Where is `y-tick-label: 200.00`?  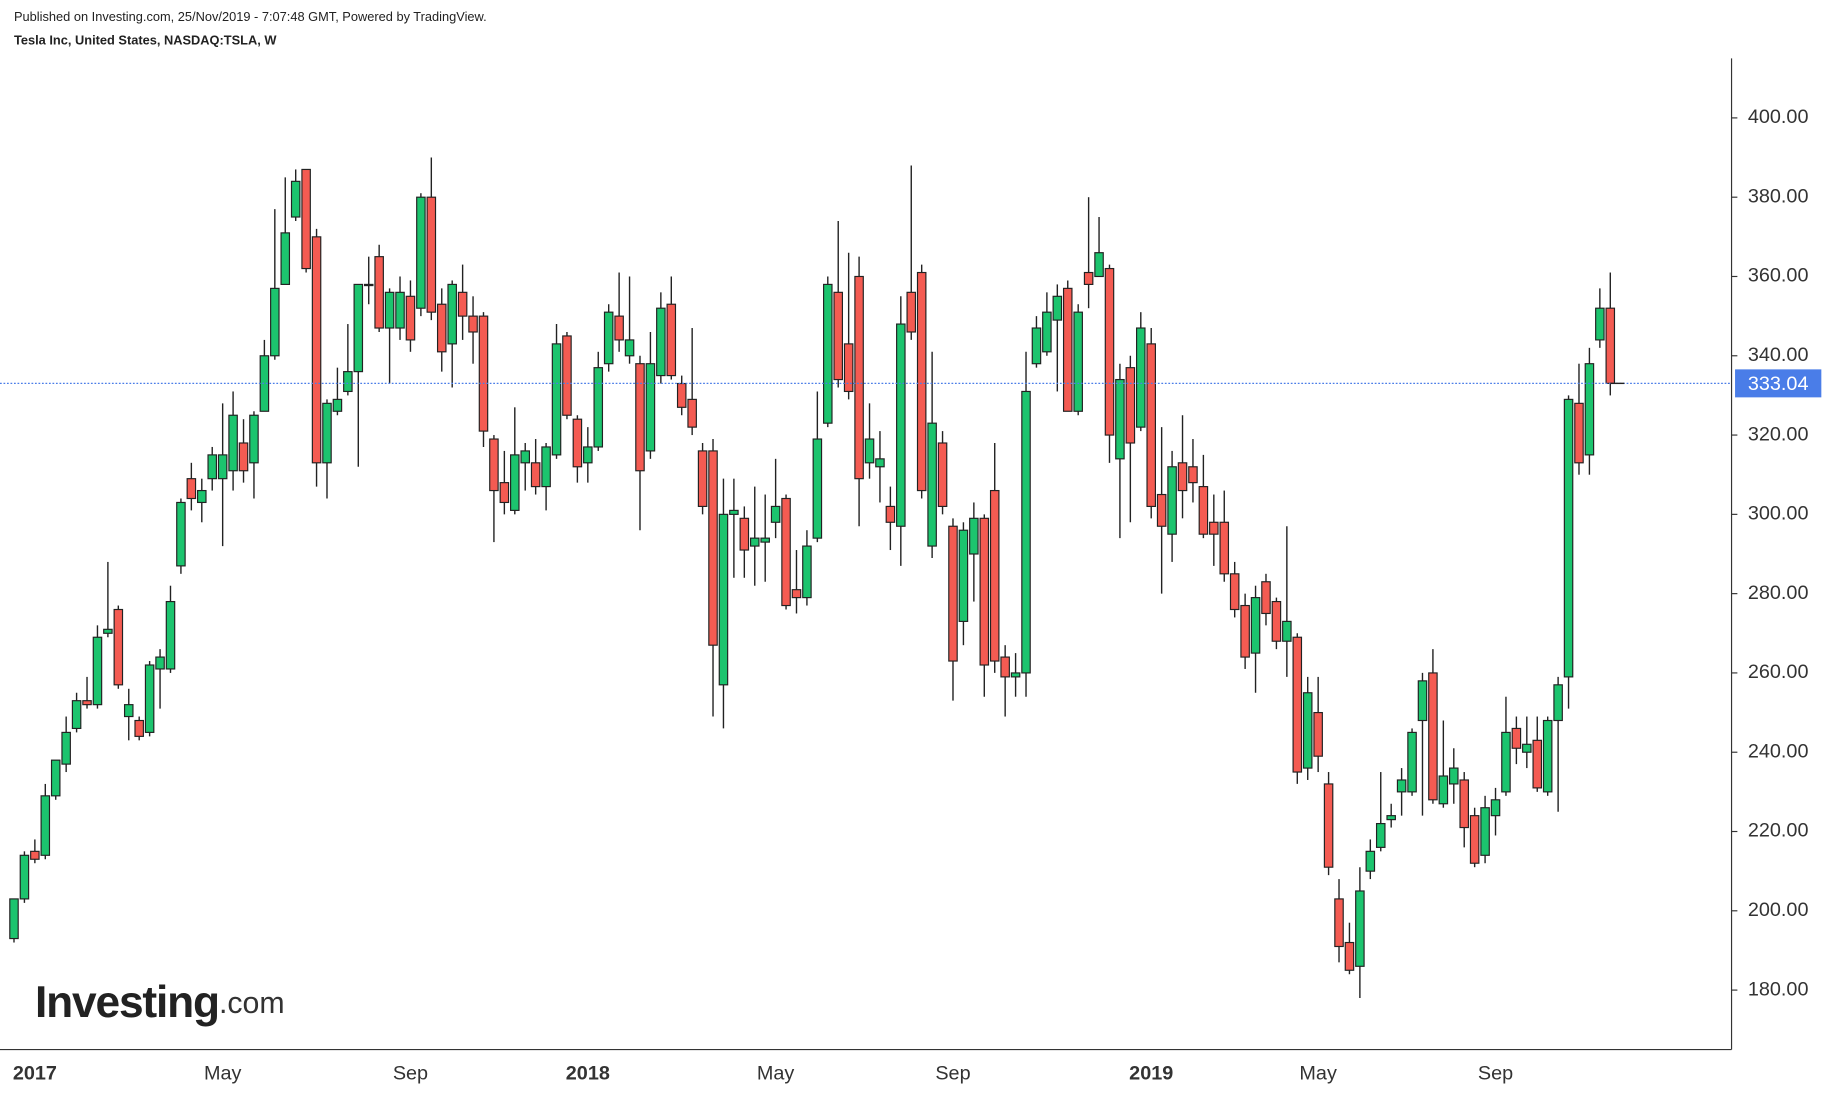
y-tick-label: 200.00 is located at coordinates (1778, 910).